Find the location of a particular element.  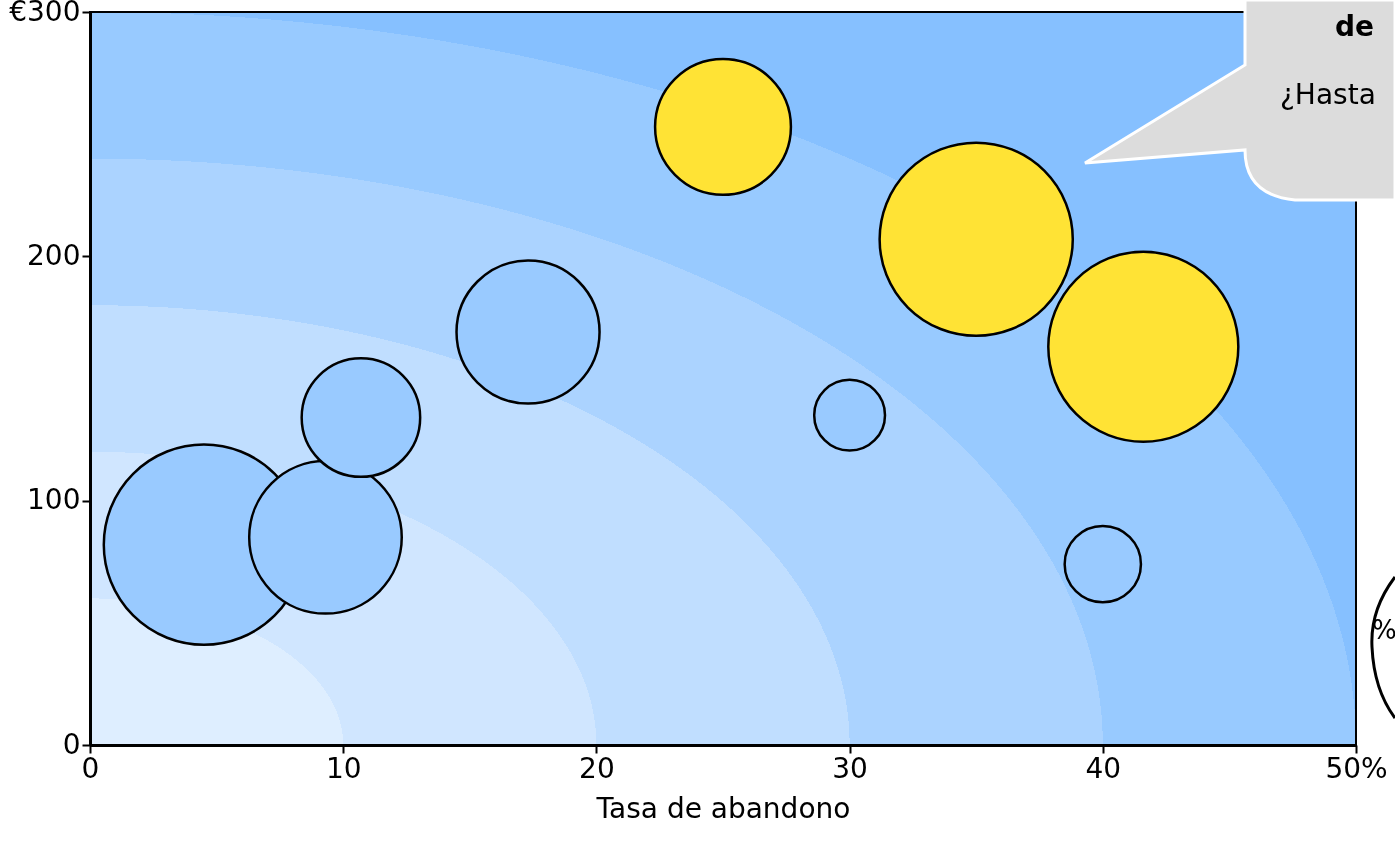

annotation: ¿Hasta is located at coordinates (1328, 94).